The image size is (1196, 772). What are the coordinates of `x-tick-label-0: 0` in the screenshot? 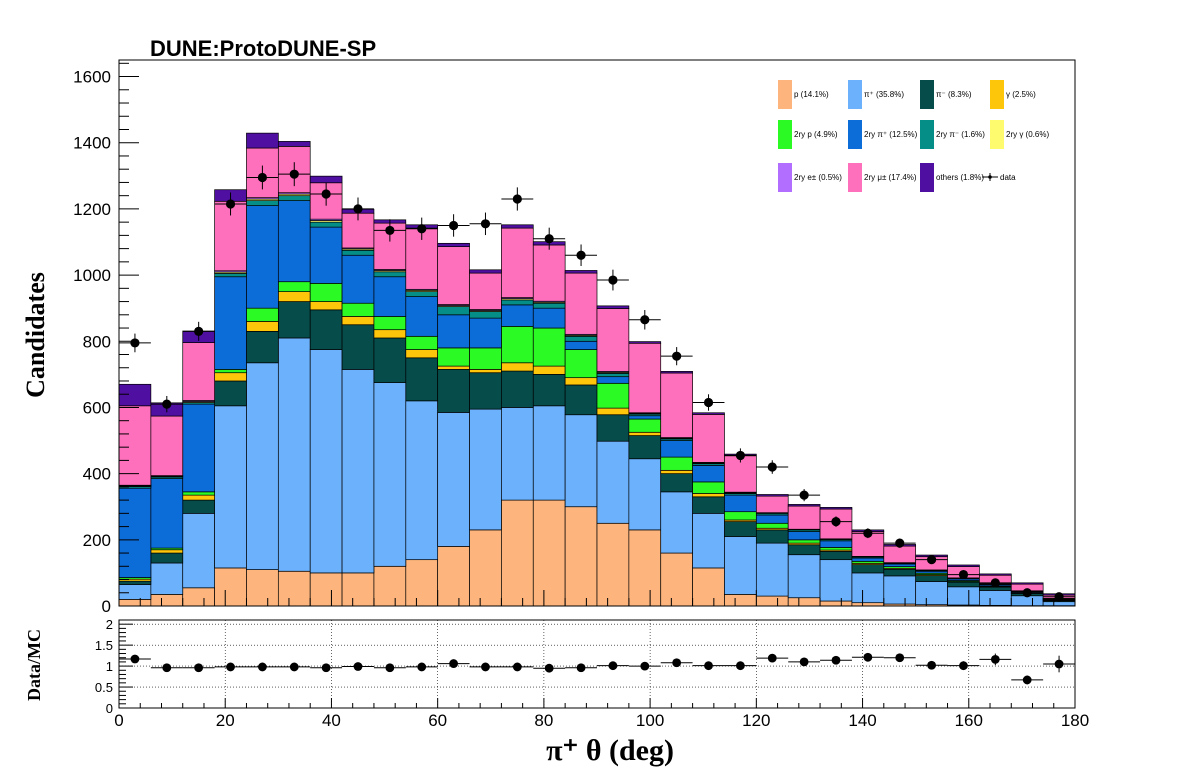 It's located at (118, 720).